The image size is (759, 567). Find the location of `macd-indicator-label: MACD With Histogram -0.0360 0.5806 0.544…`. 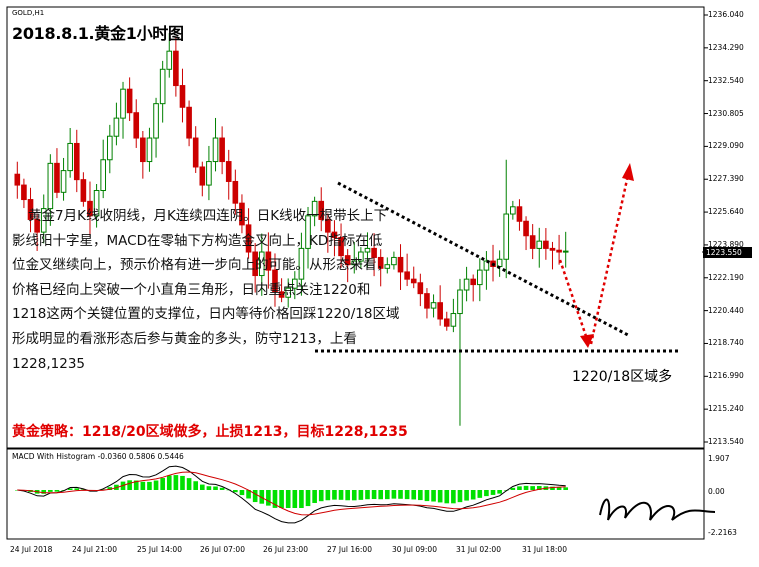

macd-indicator-label: MACD With Histogram -0.0360 0.5806 0.544… is located at coordinates (98, 456).